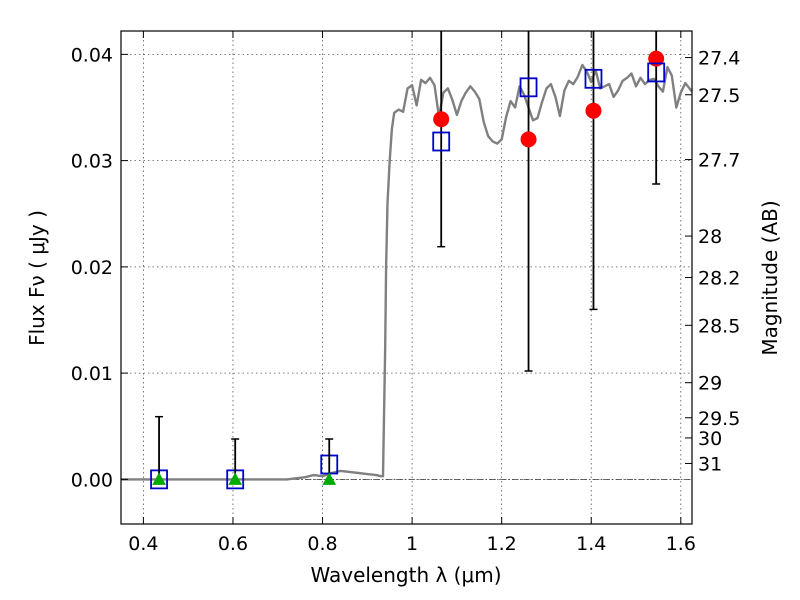  What do you see at coordinates (710, 384) in the screenshot?
I see `mag-tick-label: 29` at bounding box center [710, 384].